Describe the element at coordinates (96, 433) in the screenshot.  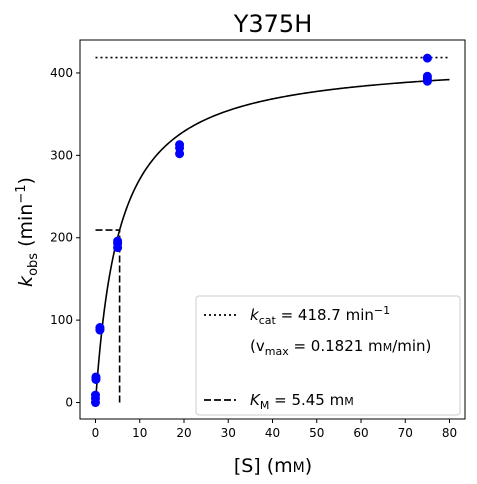
I see `x-tick-label: 0` at that location.